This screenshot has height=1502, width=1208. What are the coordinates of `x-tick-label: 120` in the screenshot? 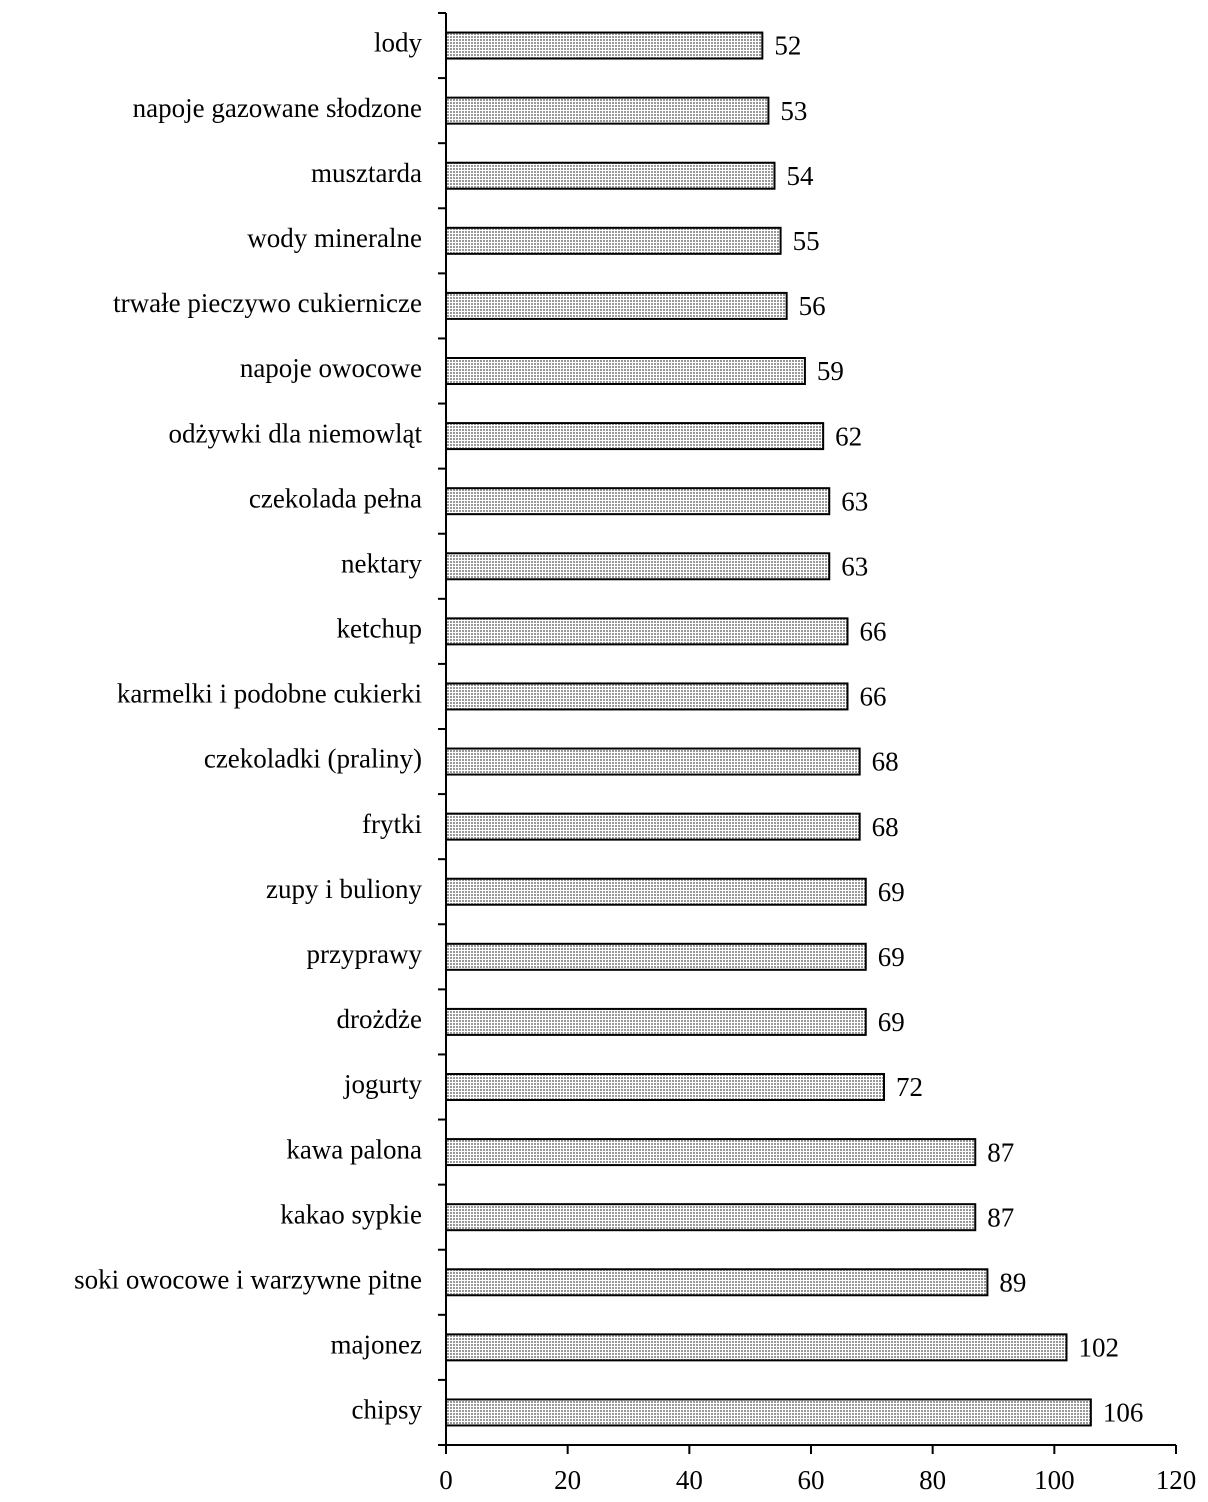 It's located at (1176, 1480).